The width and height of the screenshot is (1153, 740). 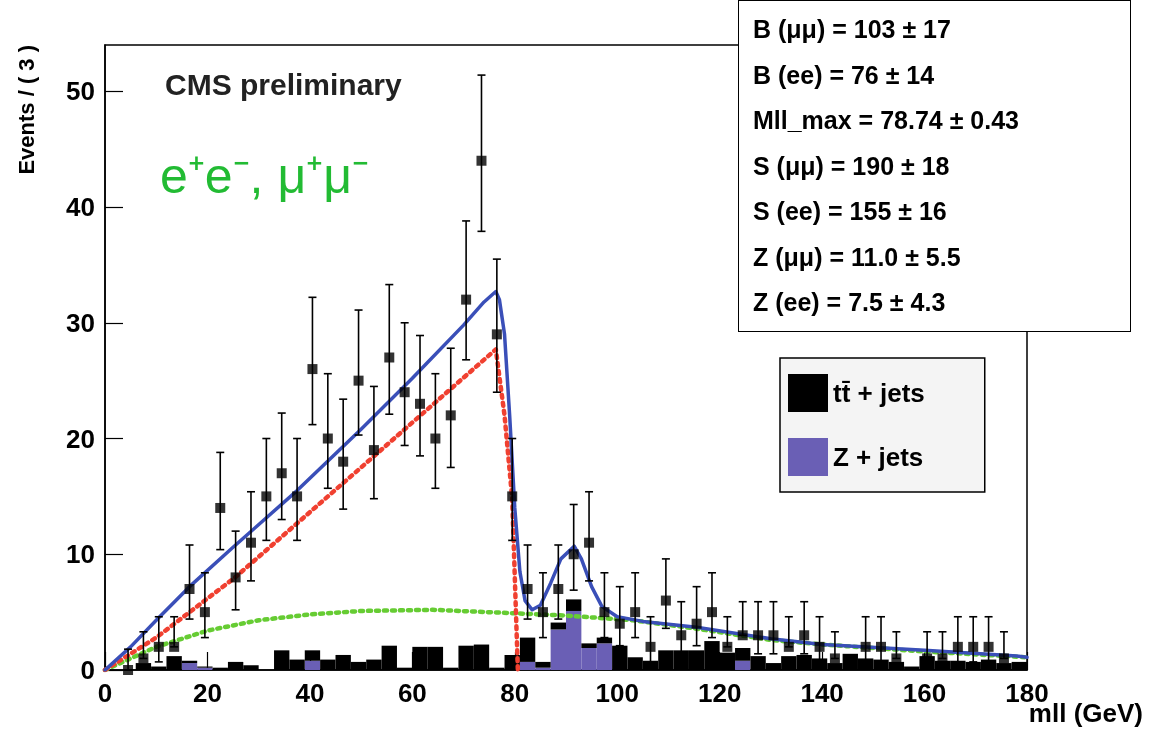 What do you see at coordinates (852, 29) in the screenshot?
I see `text: B (μμ) = 103 ± 17` at bounding box center [852, 29].